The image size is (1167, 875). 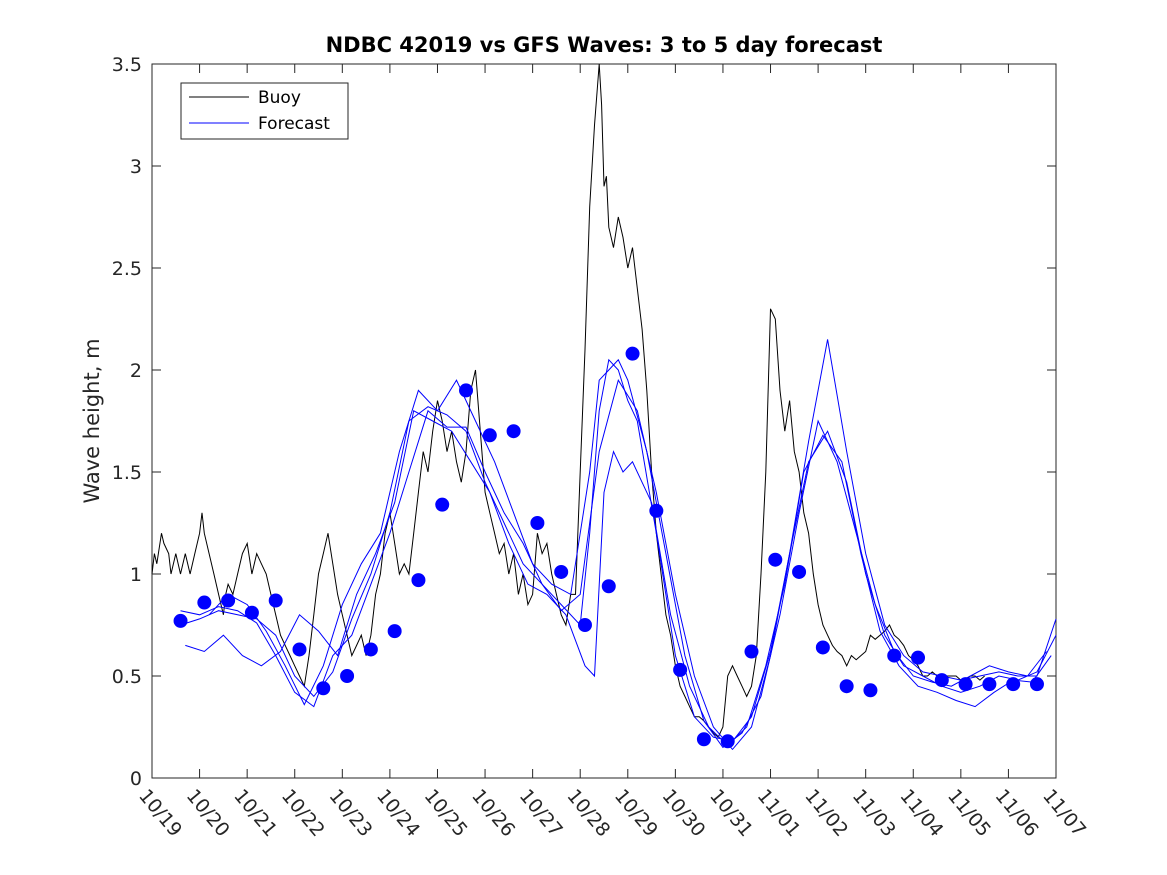 I want to click on y-tick-label: 3, so click(x=136, y=167).